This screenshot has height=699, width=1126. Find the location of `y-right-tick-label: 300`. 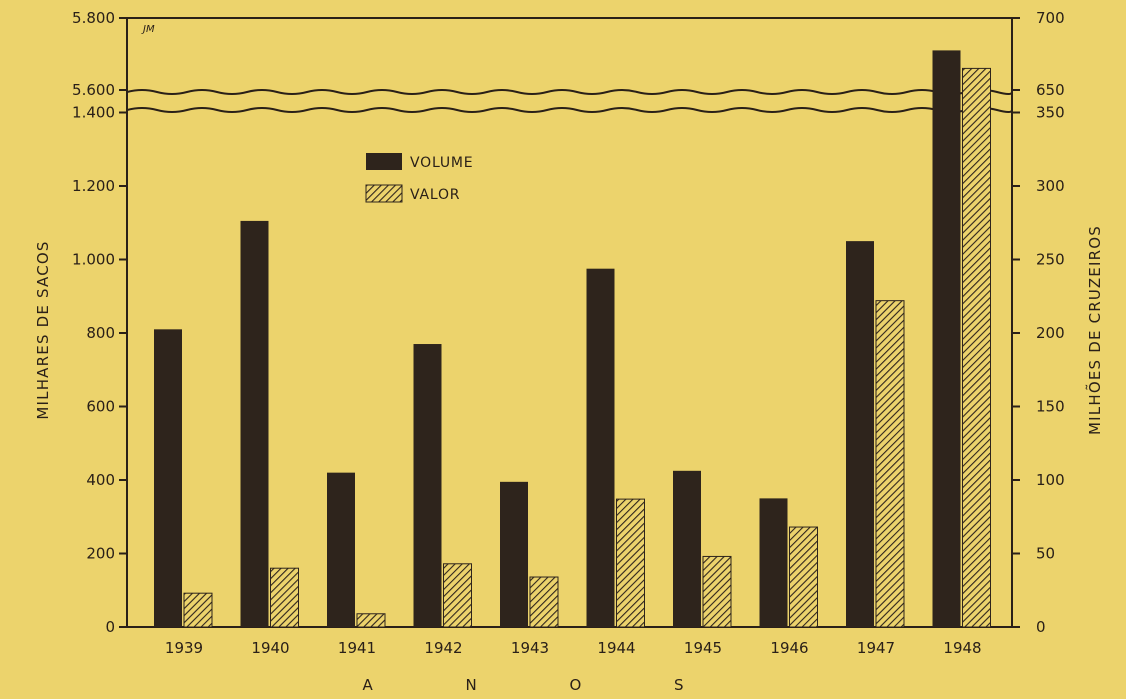

y-right-tick-label: 300 is located at coordinates (1050, 186).